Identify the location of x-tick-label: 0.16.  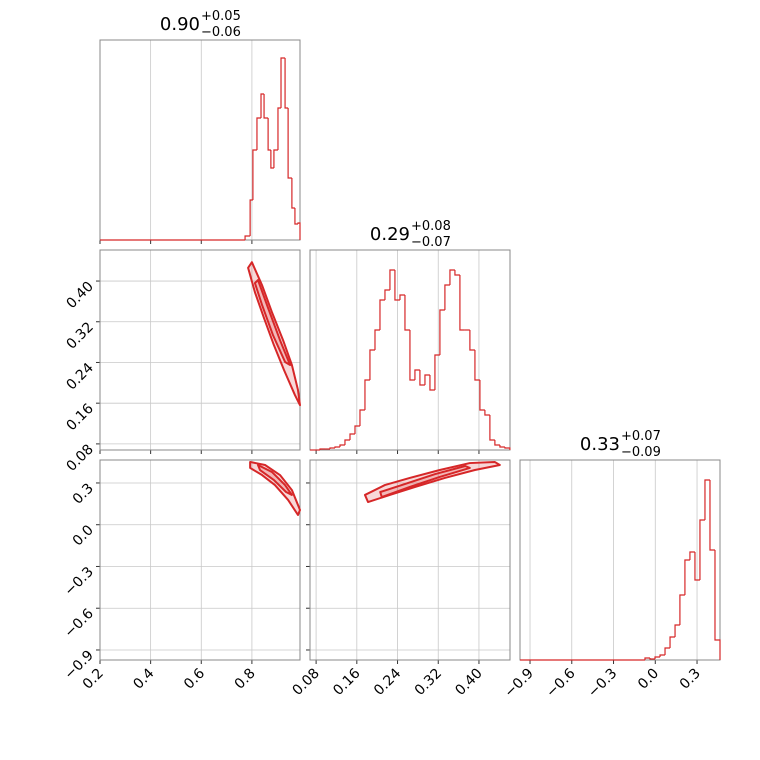
(346, 681).